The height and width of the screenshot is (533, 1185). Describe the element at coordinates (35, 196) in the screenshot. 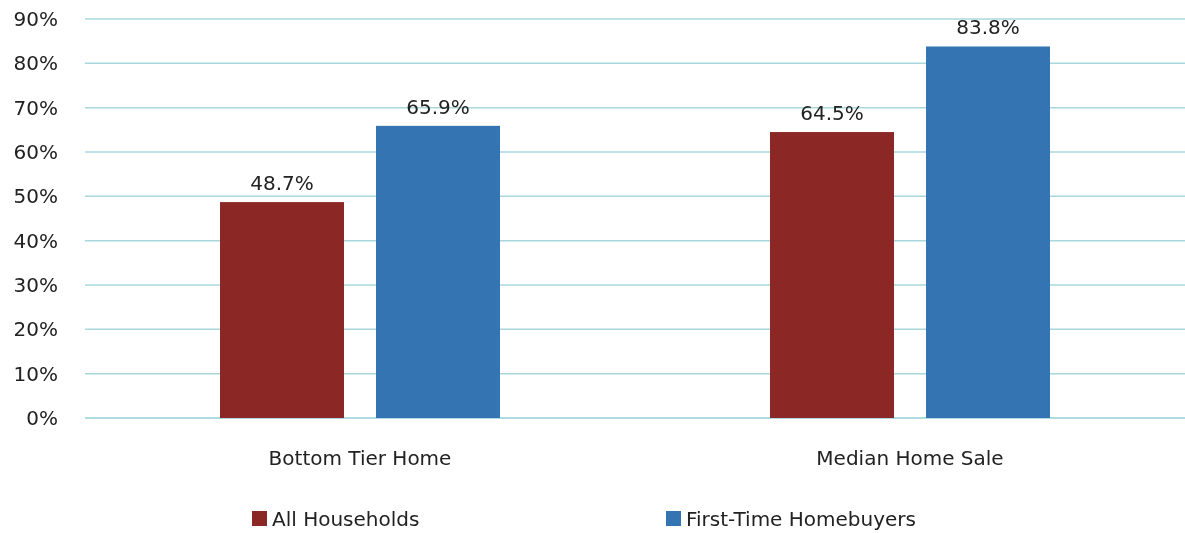

I see `y-tick-label: 50%` at that location.